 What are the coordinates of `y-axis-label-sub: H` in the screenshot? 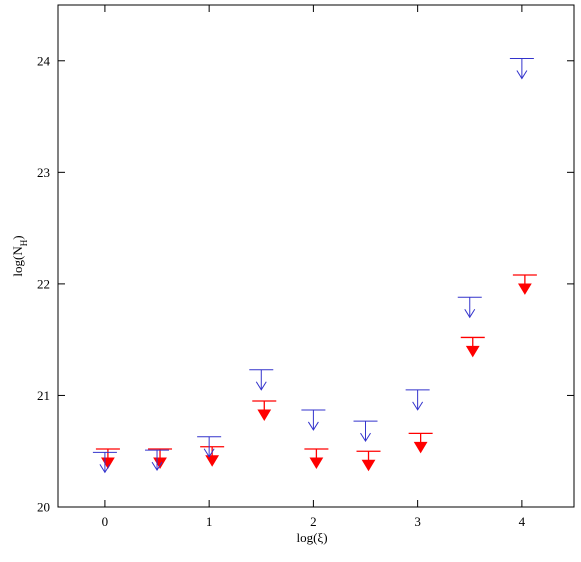 It's located at (24, 242).